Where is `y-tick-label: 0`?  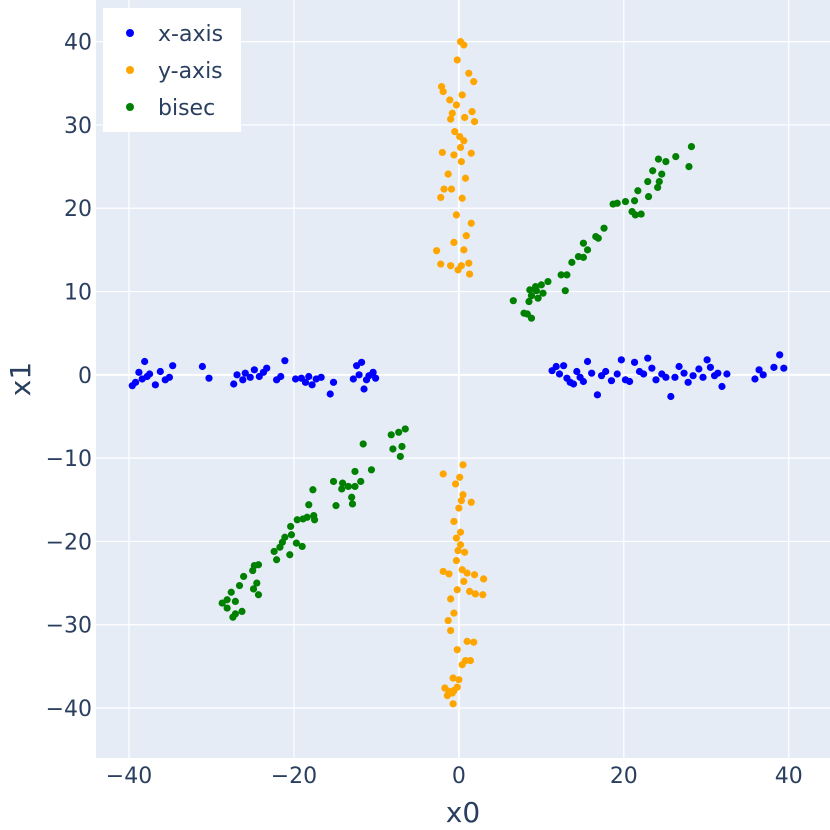
y-tick-label: 0 is located at coordinates (85, 376).